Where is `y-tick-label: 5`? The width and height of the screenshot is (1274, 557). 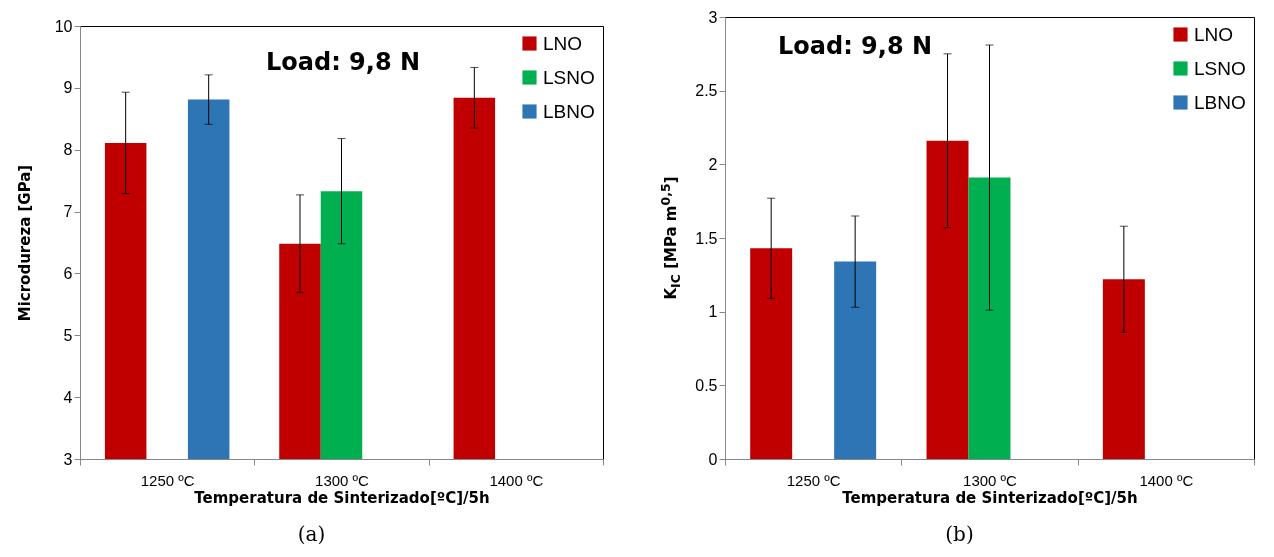 y-tick-label: 5 is located at coordinates (68, 335).